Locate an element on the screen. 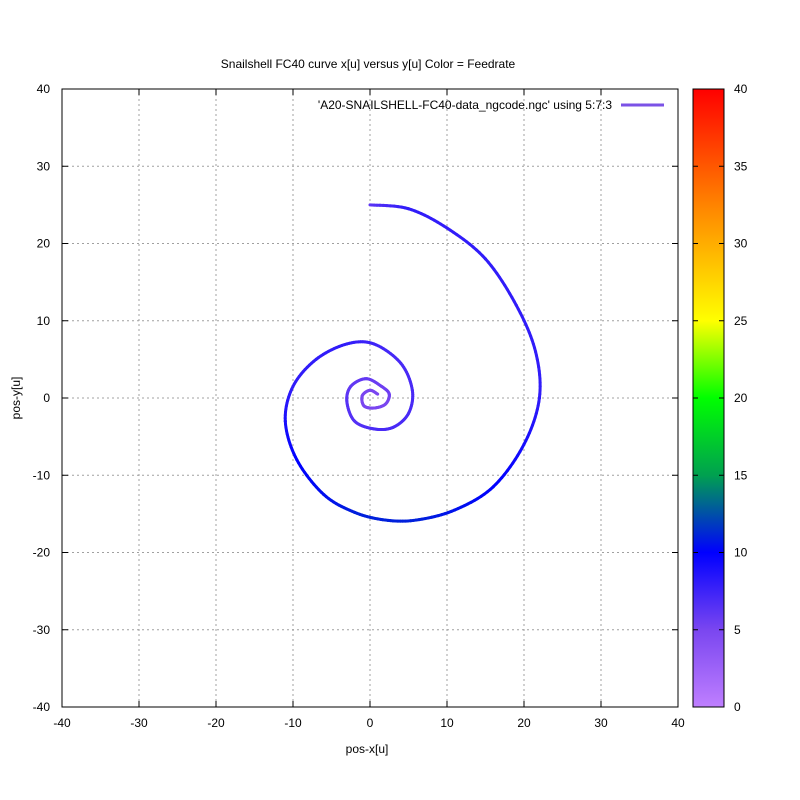  y-tick-label: 0 is located at coordinates (46, 398).